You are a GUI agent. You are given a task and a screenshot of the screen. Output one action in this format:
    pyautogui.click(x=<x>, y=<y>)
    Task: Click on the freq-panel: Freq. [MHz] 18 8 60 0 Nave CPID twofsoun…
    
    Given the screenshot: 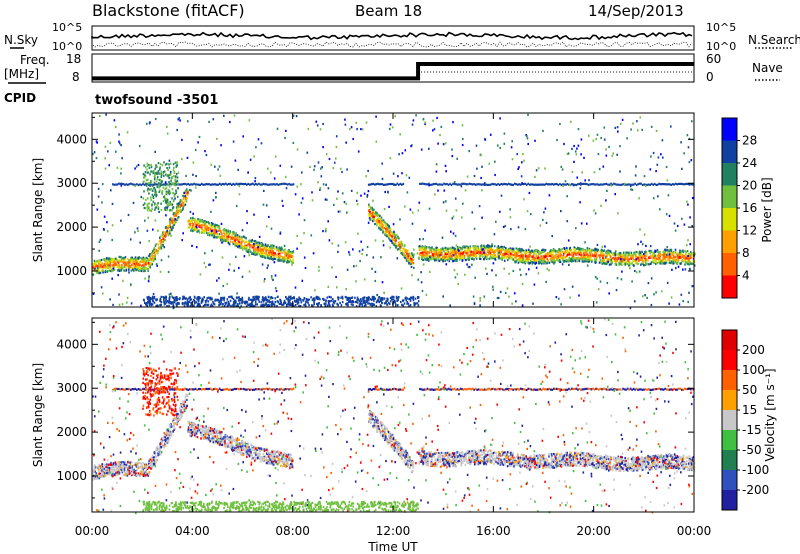 What is the action you would take?
    pyautogui.click(x=393, y=80)
    